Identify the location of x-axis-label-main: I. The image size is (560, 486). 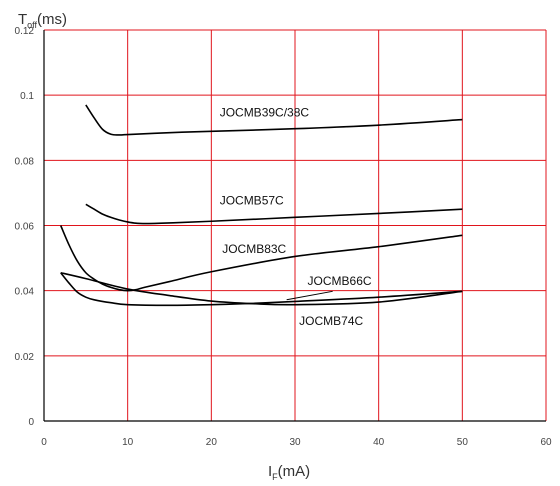
(270, 471).